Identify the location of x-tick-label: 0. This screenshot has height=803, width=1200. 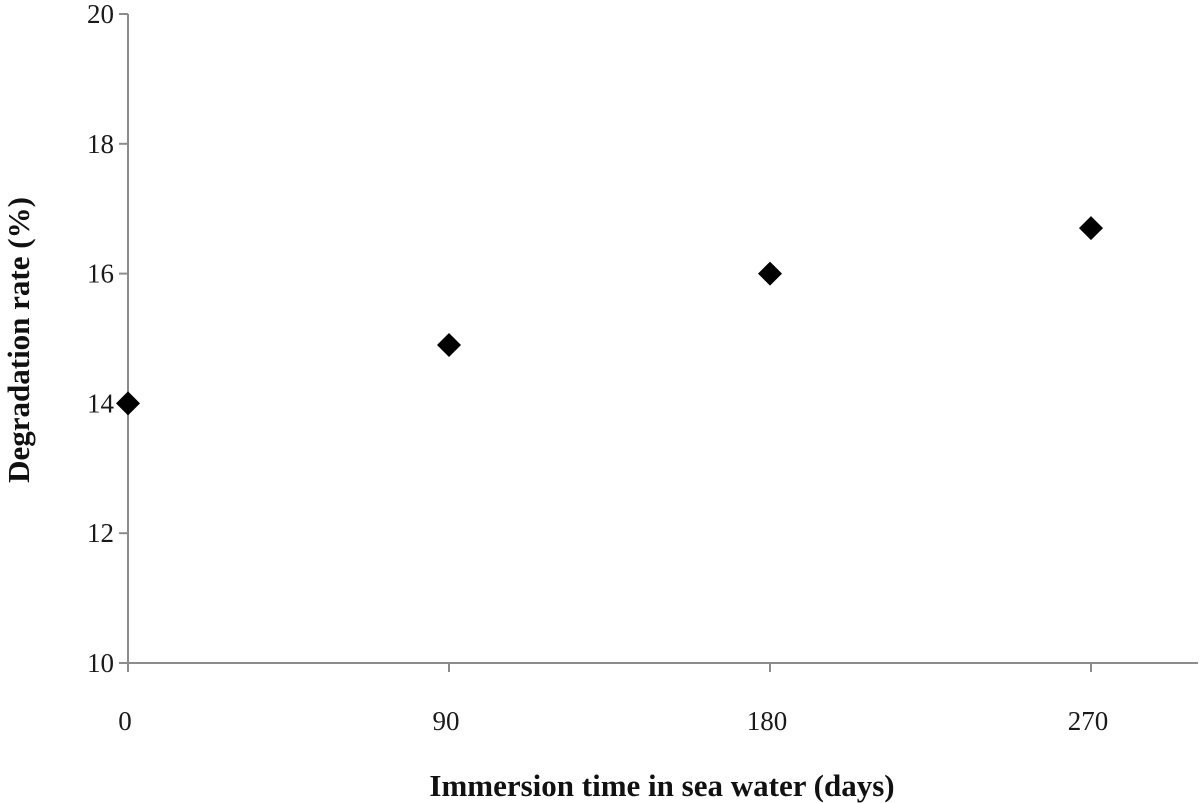
(125, 721).